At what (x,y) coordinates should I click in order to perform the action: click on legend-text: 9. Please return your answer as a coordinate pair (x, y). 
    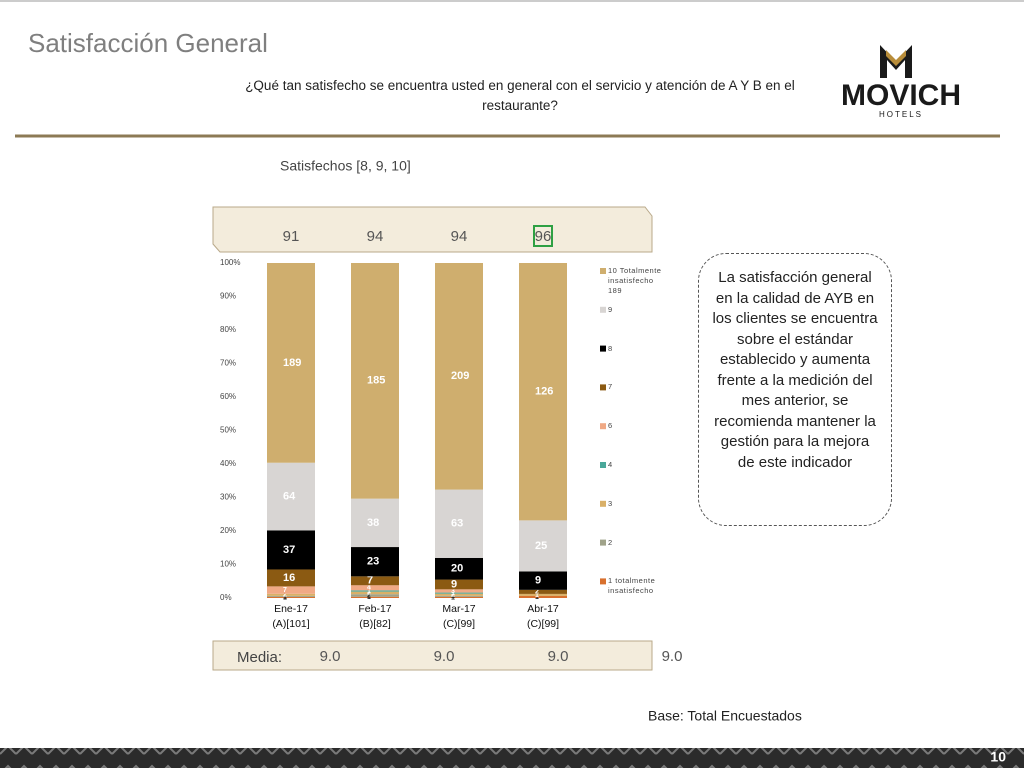
    Looking at the image, I should click on (610, 309).